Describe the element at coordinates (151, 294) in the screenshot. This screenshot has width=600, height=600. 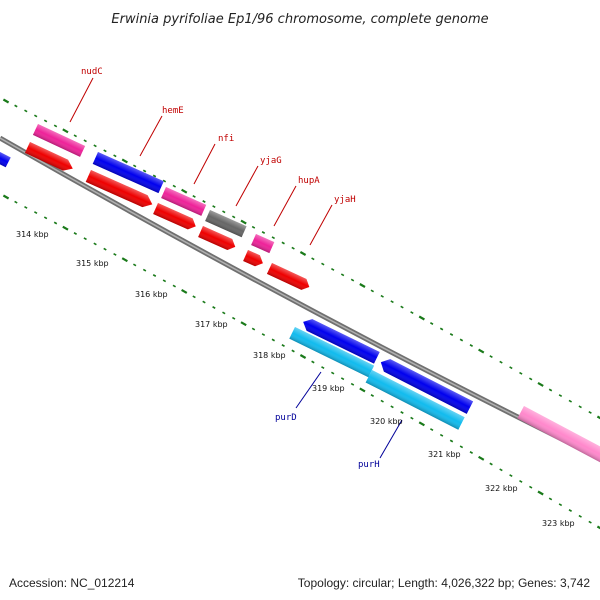
I see `kbp-label: 316 kbp` at that location.